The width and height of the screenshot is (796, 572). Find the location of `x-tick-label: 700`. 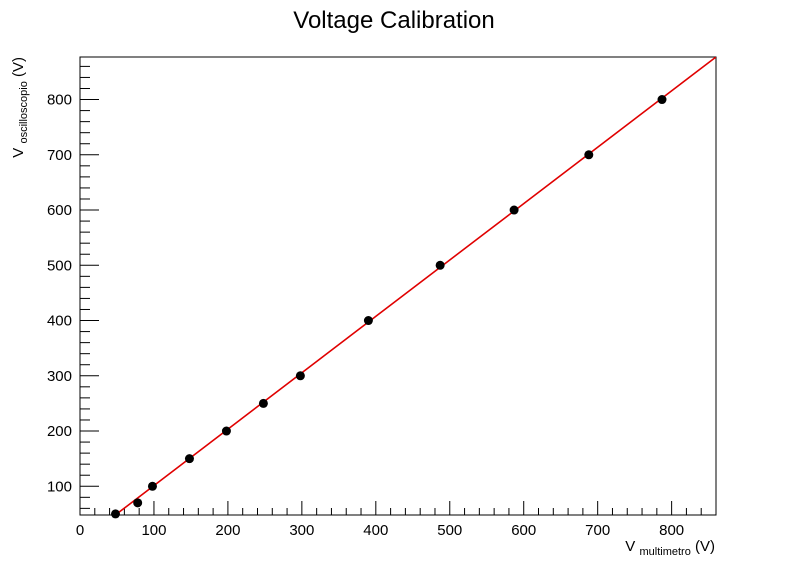

x-tick-label: 700 is located at coordinates (597, 530).